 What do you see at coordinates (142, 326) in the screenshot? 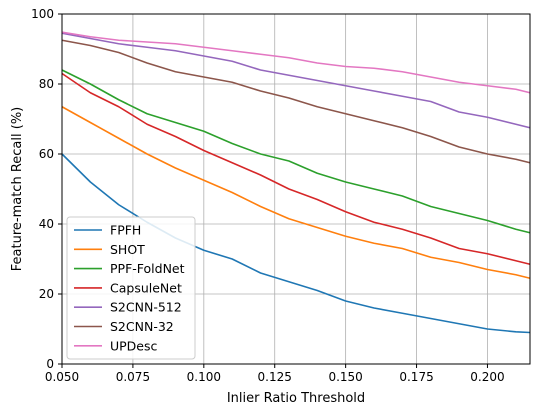
I see `legend-label-s2cnn-32: S2CNN-32` at bounding box center [142, 326].